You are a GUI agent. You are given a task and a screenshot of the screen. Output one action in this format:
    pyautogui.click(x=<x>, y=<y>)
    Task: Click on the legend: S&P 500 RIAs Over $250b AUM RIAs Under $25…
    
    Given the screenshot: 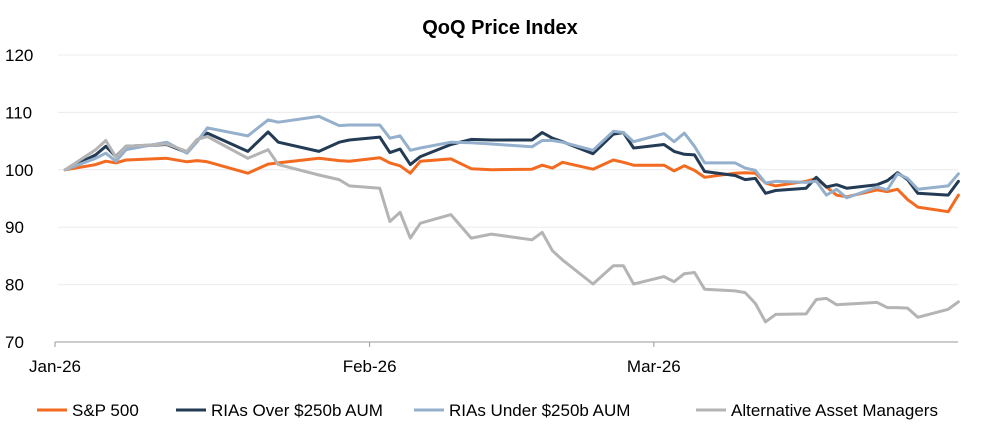 What is the action you would take?
    pyautogui.click(x=487, y=410)
    